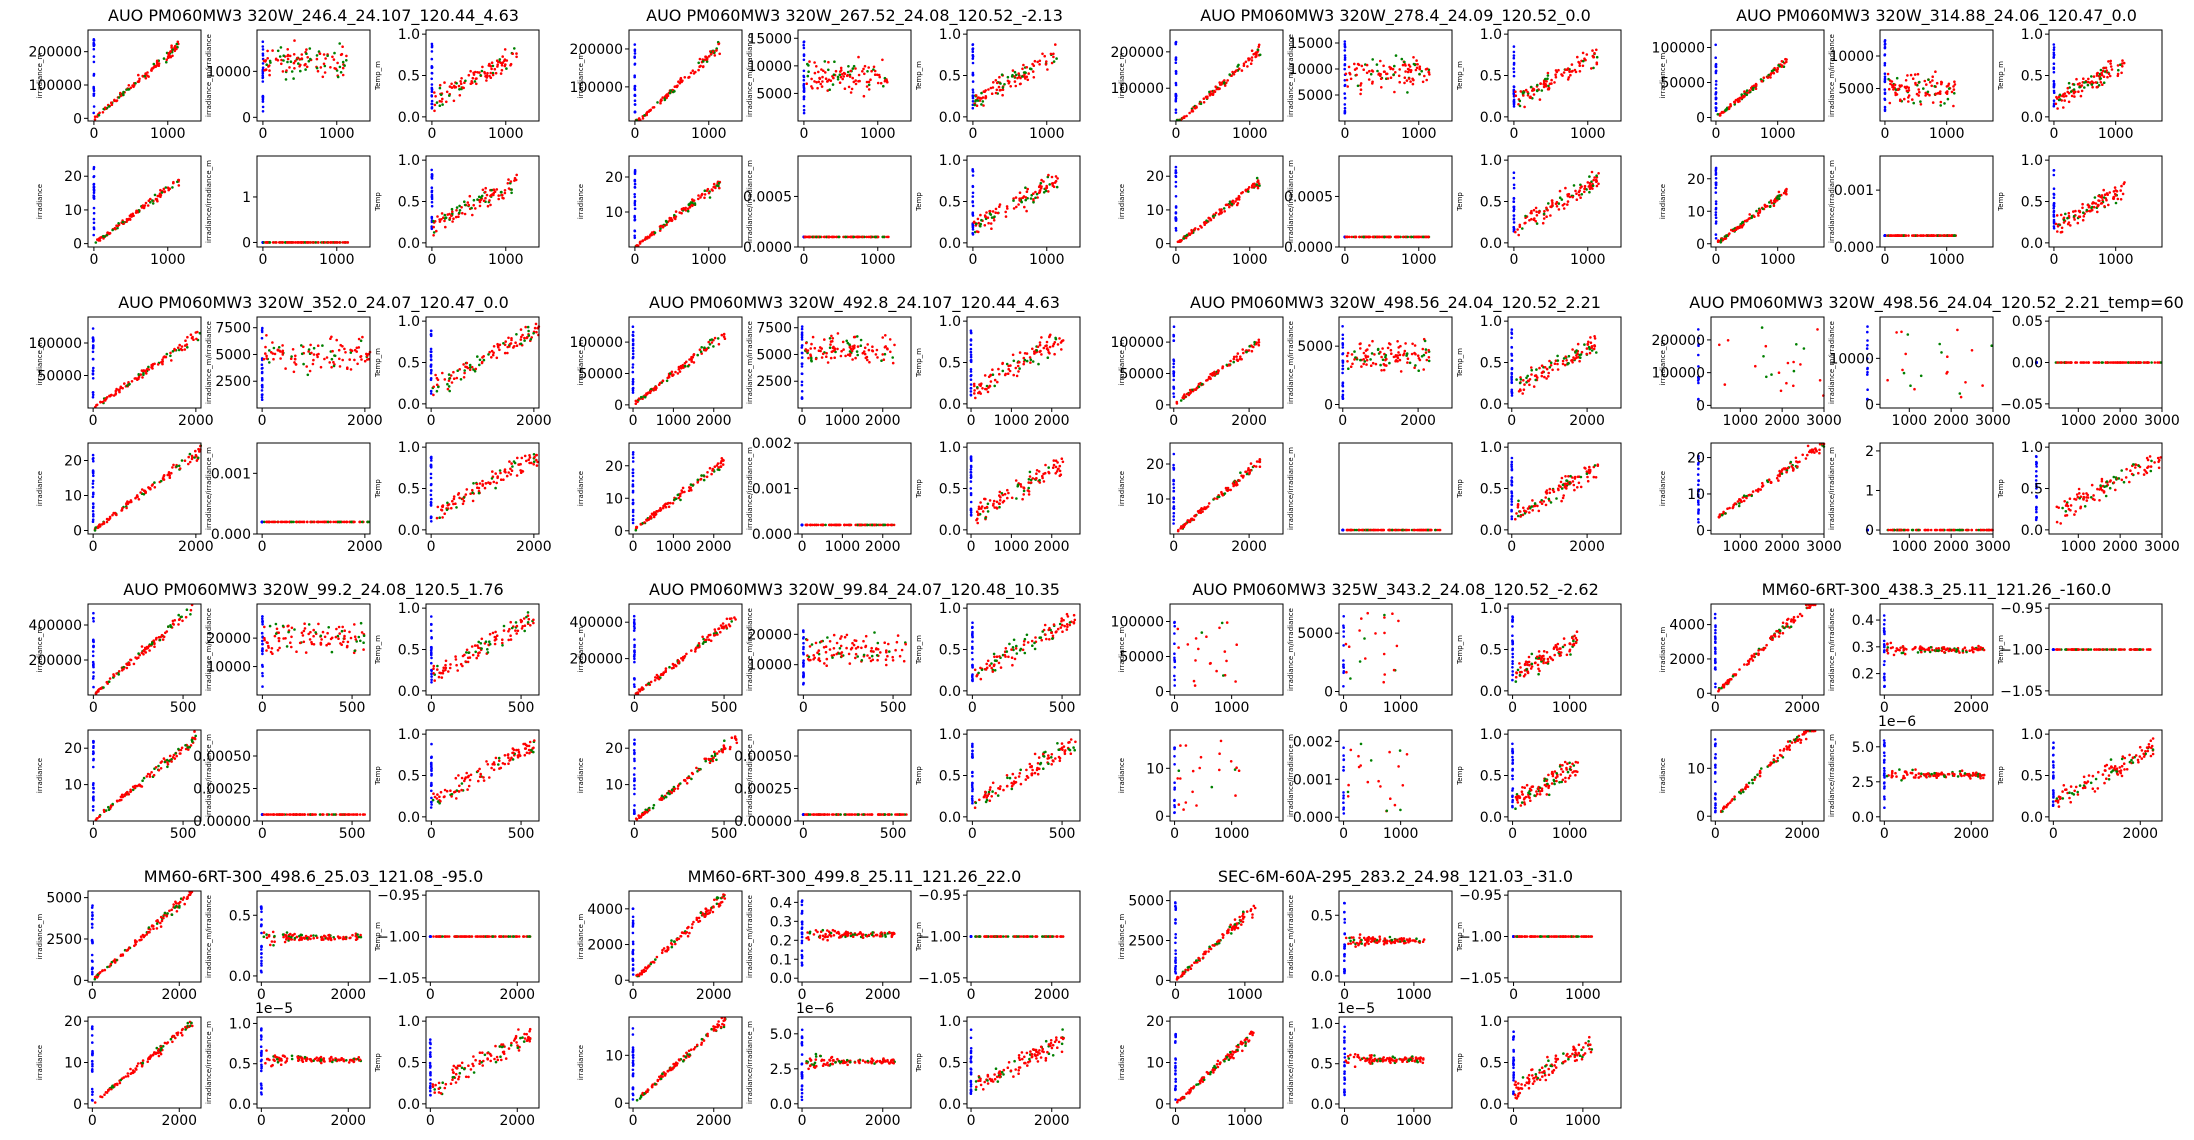  What do you see at coordinates (774, 94) in the screenshot?
I see `y-tick-label: 5000` at bounding box center [774, 94].